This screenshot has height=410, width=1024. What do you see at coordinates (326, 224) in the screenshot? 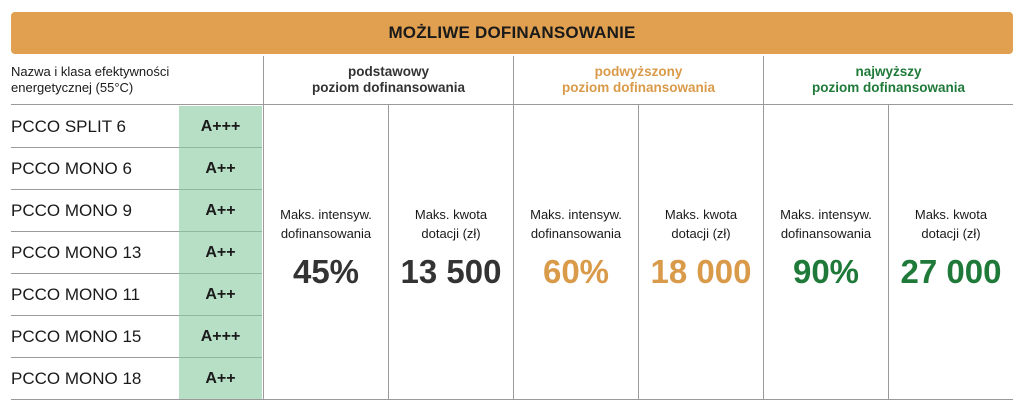
I see `basic-intensity-label: Maks. intensyw. dofinansowania` at bounding box center [326, 224].